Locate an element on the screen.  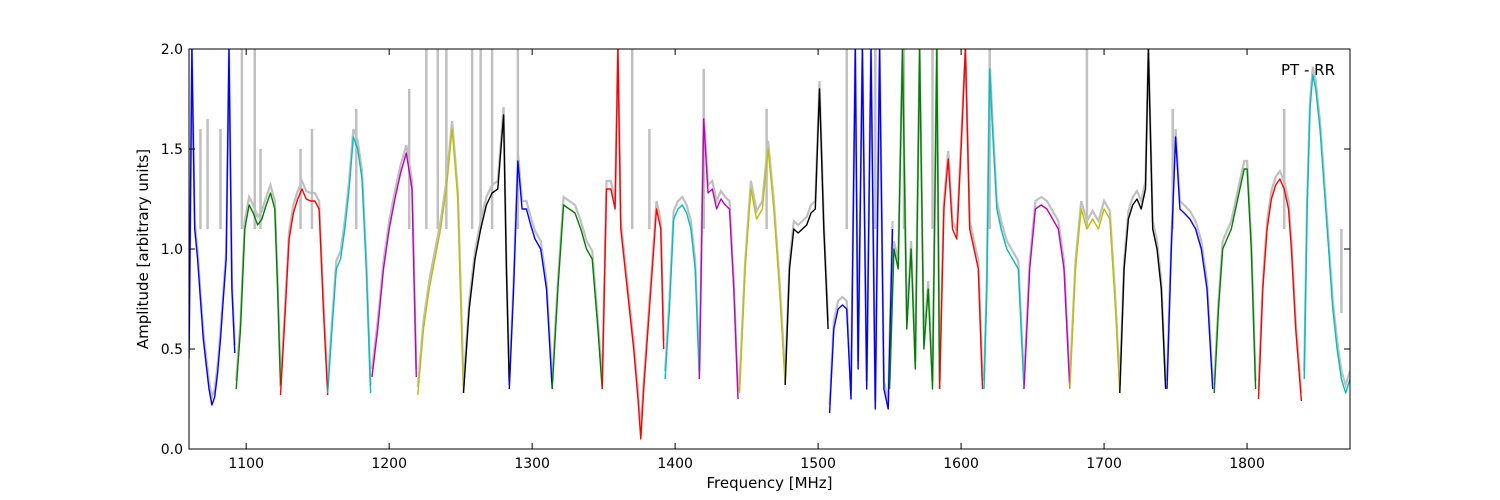
x-tick-label: 1100 is located at coordinates (246, 464).